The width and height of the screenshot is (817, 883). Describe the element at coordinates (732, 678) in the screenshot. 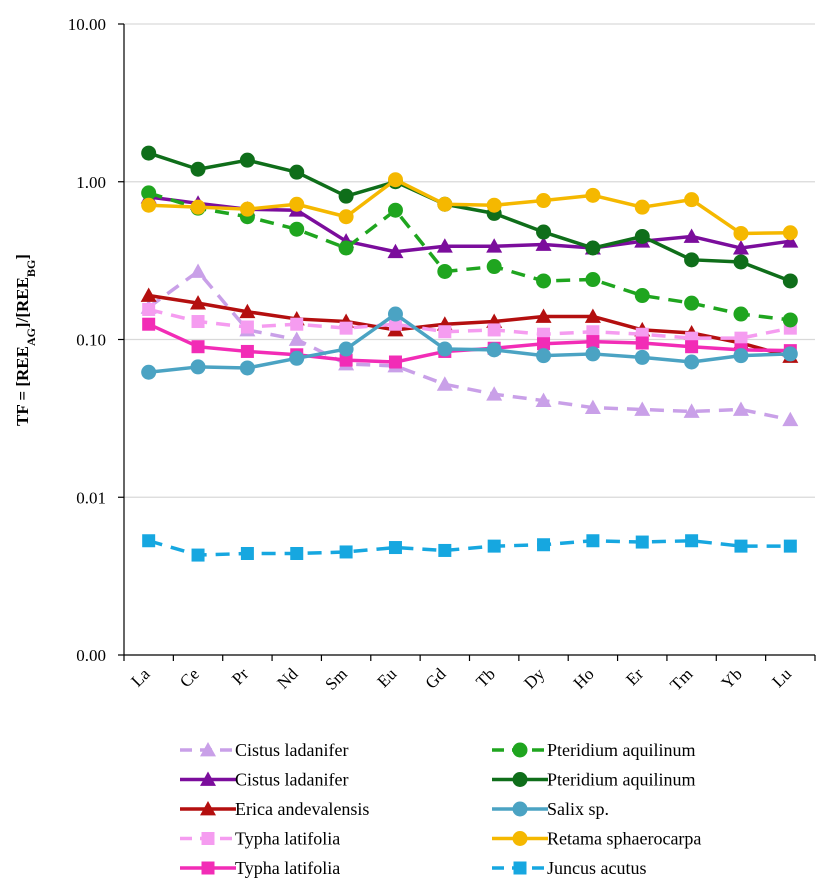

I see `x-tick-label: Yb` at that location.